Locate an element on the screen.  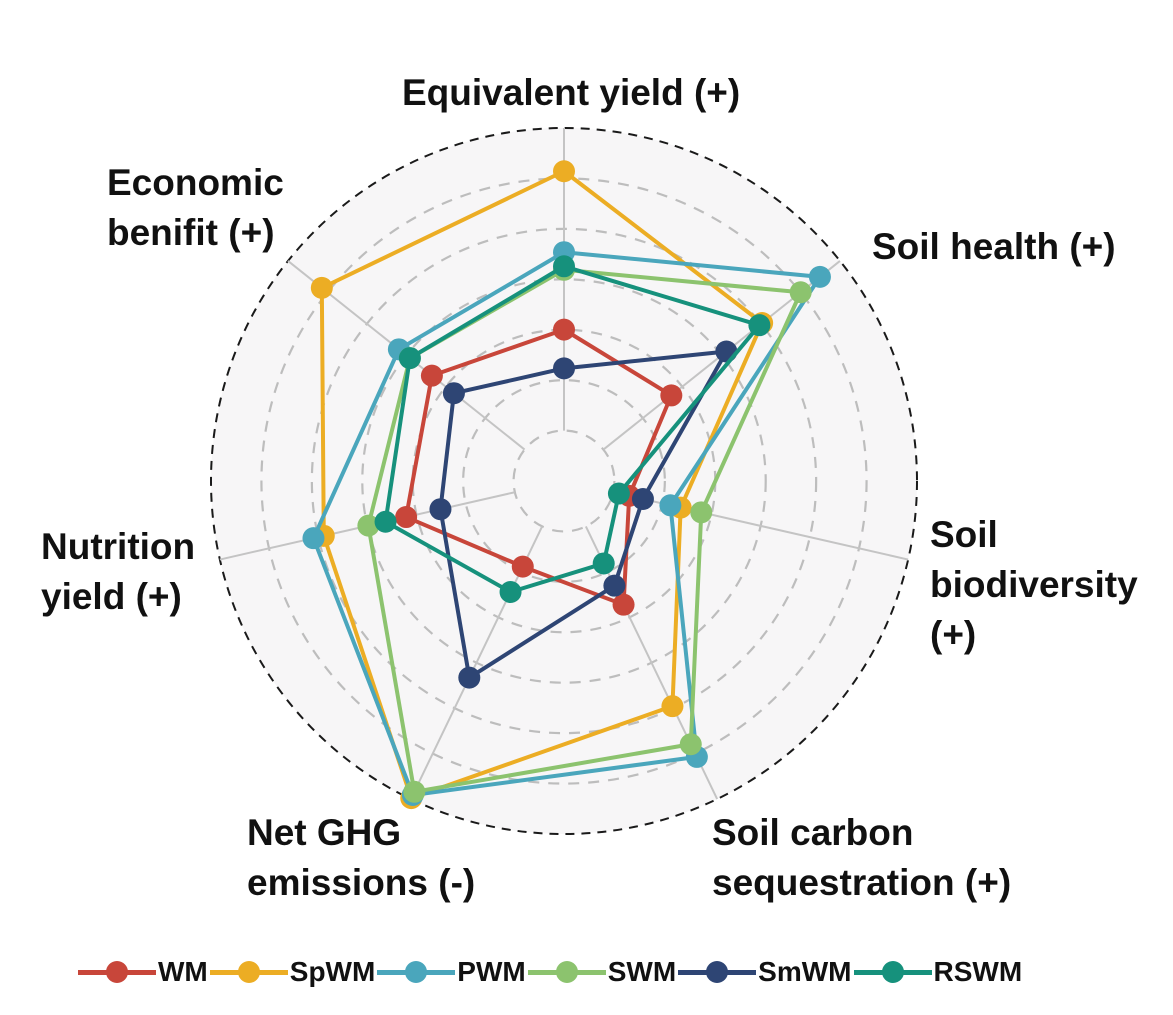
legend-item-smwm: SmWM is located at coordinates (765, 972).